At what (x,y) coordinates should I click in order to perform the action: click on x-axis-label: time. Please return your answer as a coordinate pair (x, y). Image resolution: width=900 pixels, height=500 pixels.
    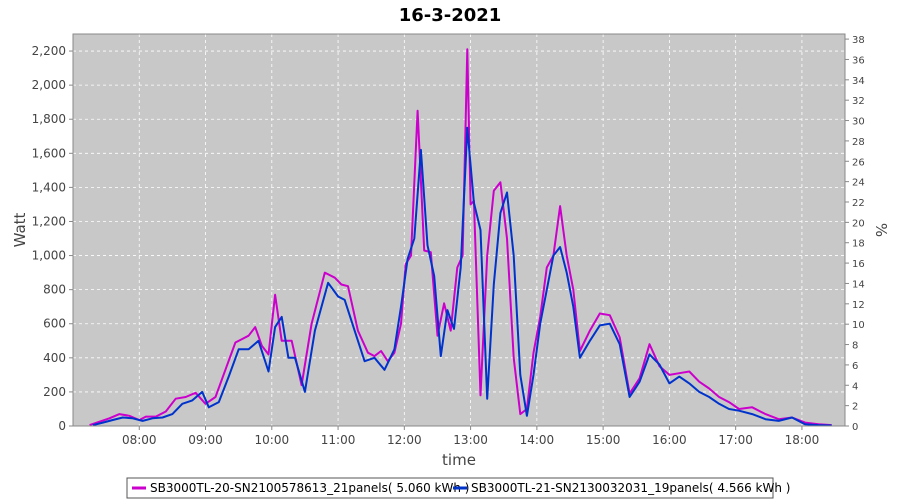
    Looking at the image, I should click on (459, 460).